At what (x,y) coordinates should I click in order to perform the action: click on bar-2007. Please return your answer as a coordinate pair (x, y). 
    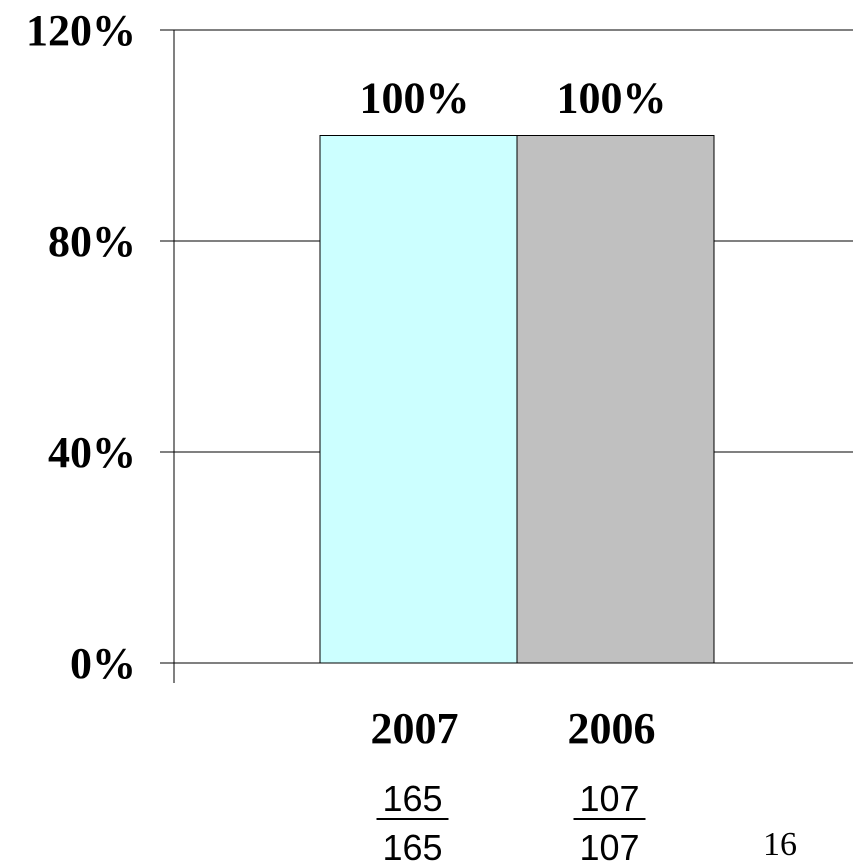
    Looking at the image, I should click on (418, 399).